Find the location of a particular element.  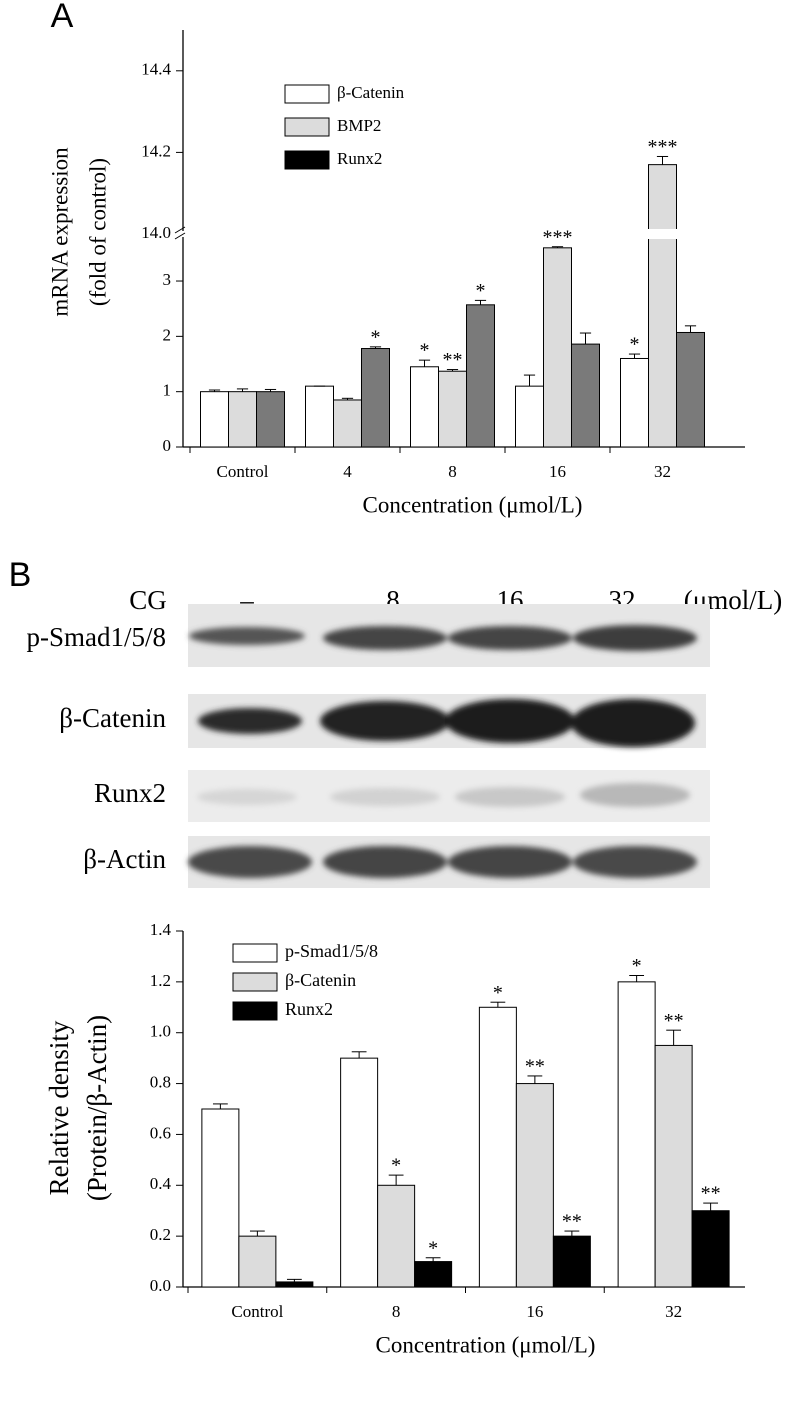

row-label: β-Actin is located at coordinates (124, 859).